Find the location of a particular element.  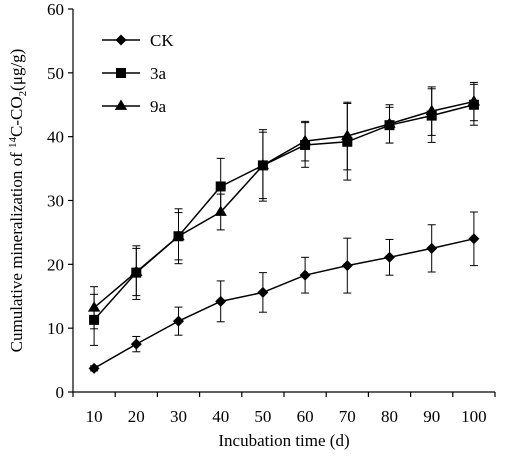

x-tick-label: 10 is located at coordinates (94, 416).